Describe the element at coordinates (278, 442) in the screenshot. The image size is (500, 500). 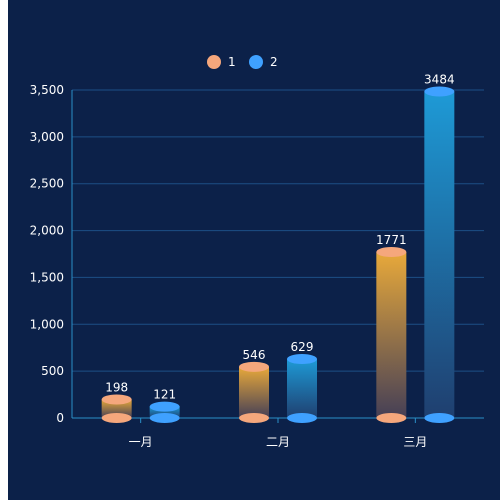
I see `x-tick-label: 二月` at that location.